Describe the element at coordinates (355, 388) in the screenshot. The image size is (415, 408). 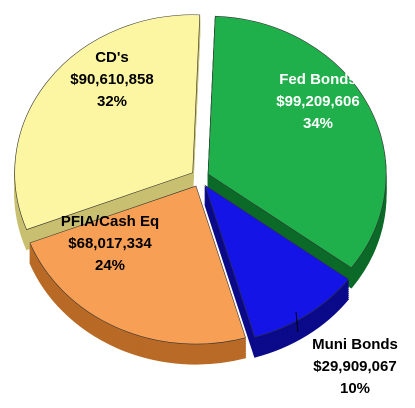
I see `slice-percent-label: 10%` at that location.